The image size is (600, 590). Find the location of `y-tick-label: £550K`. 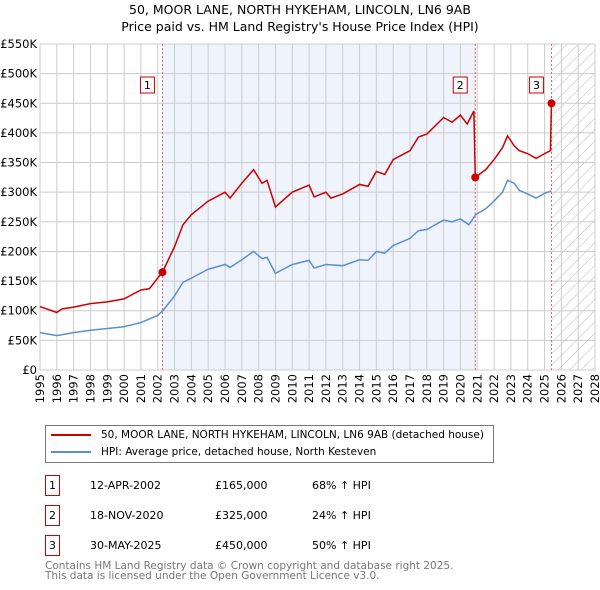

y-tick-label: £550K is located at coordinates (18, 44).